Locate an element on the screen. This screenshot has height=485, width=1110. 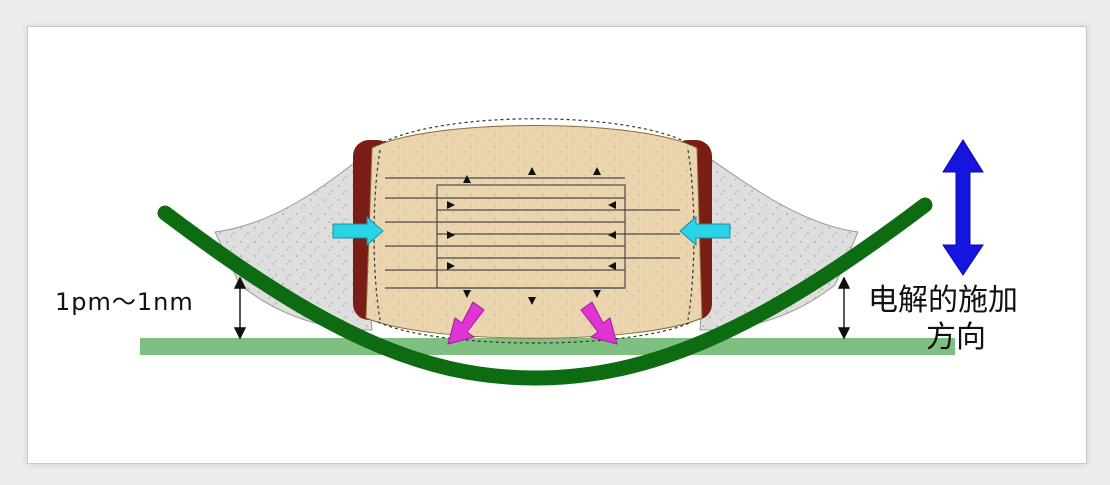
gap-dimension-right is located at coordinates (844, 308).